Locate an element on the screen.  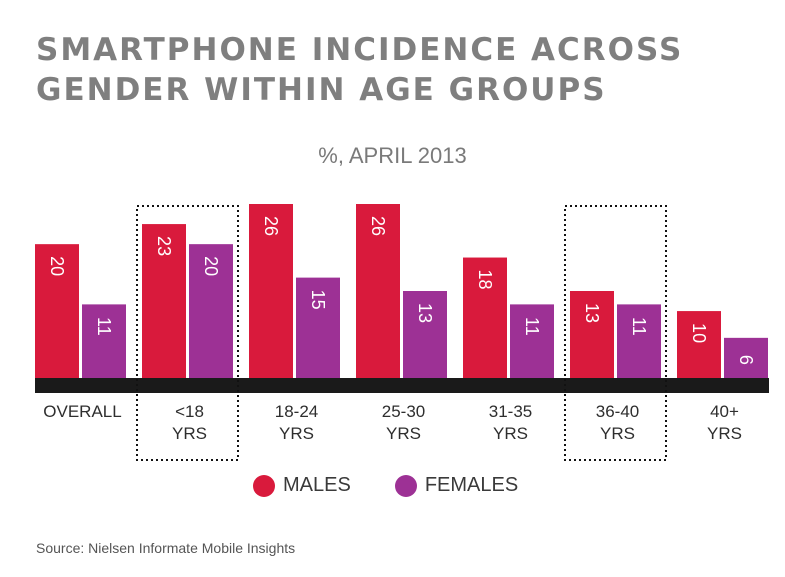
category-label-line: OVERALL is located at coordinates (82, 411).